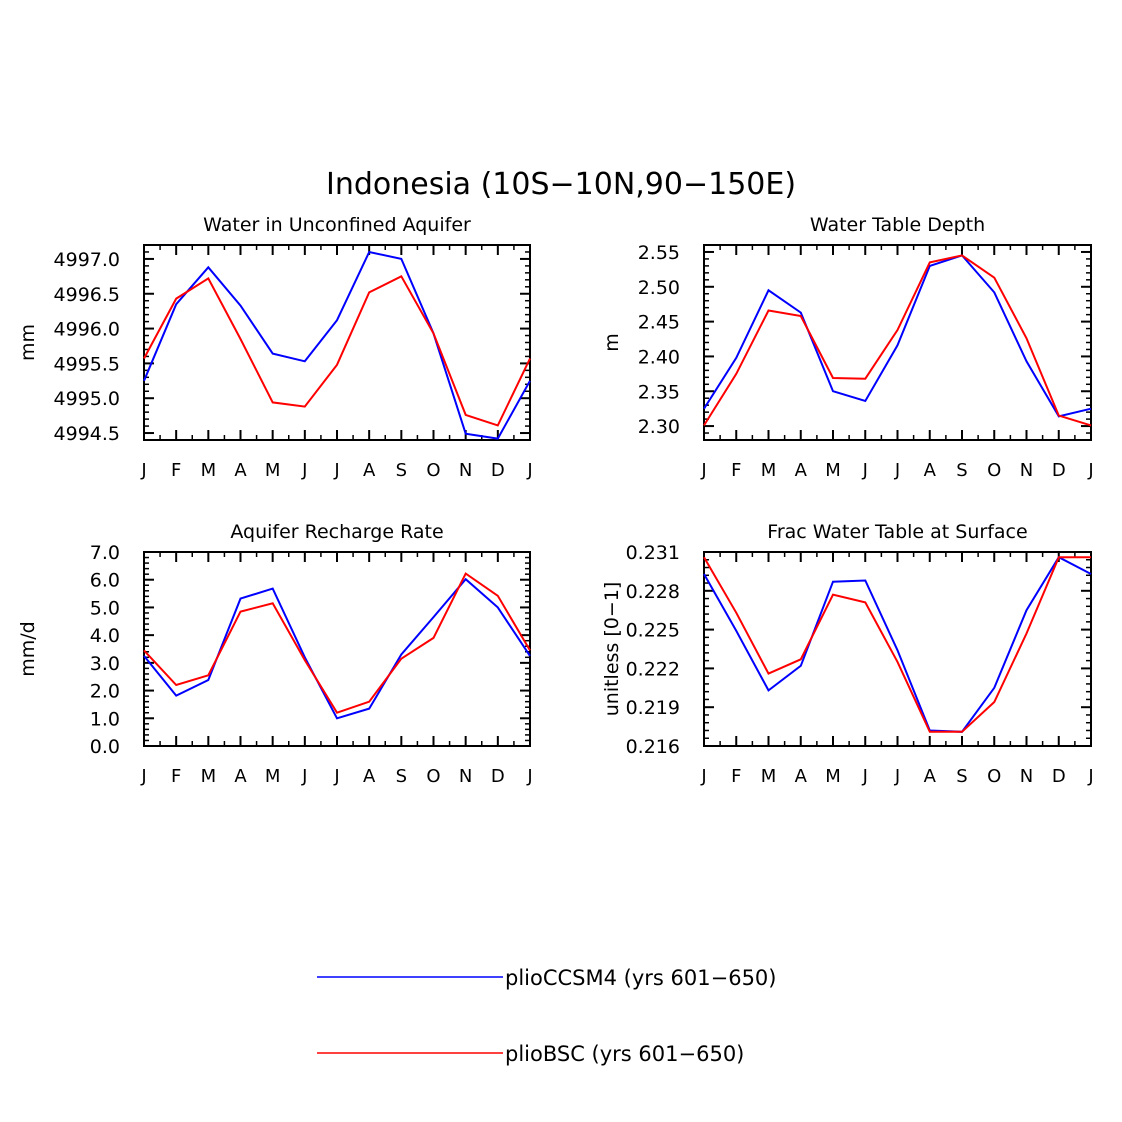 The width and height of the screenshot is (1122, 1122). I want to click on plot-frame, so click(897, 342).